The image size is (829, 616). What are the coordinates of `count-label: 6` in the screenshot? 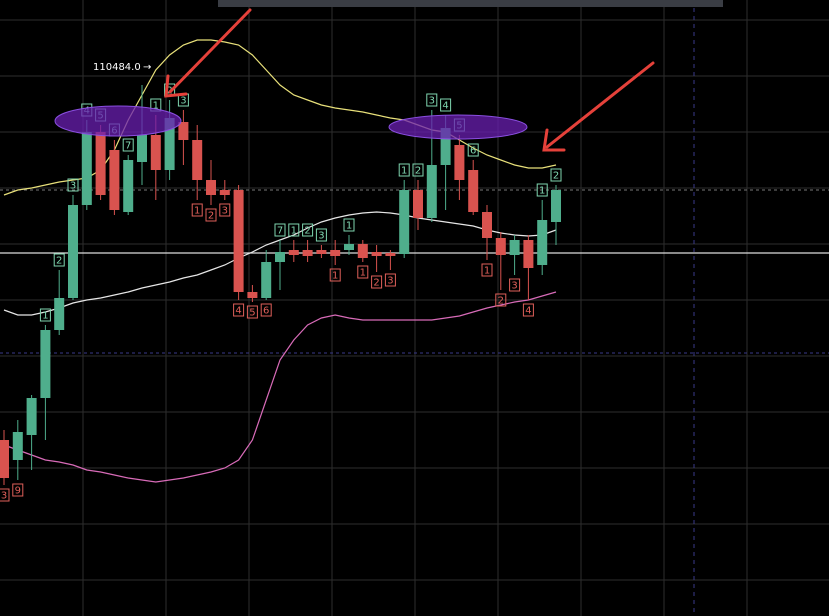 It's located at (266, 311).